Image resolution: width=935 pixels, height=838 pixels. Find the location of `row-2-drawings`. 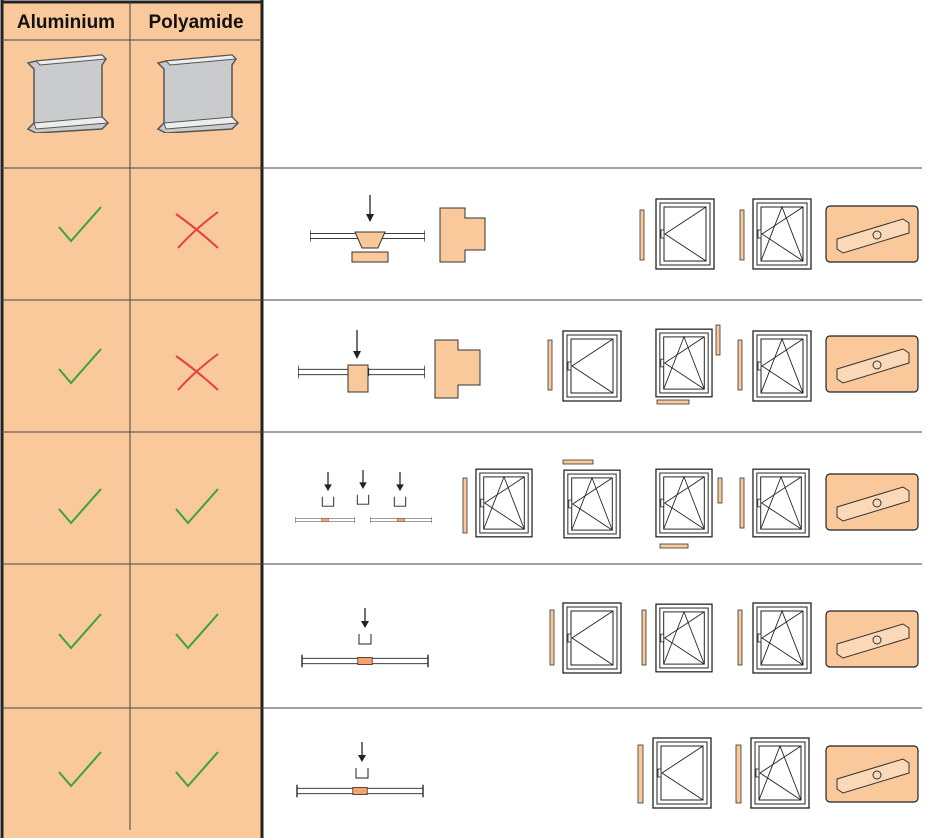

row-2-drawings is located at coordinates (608, 364).